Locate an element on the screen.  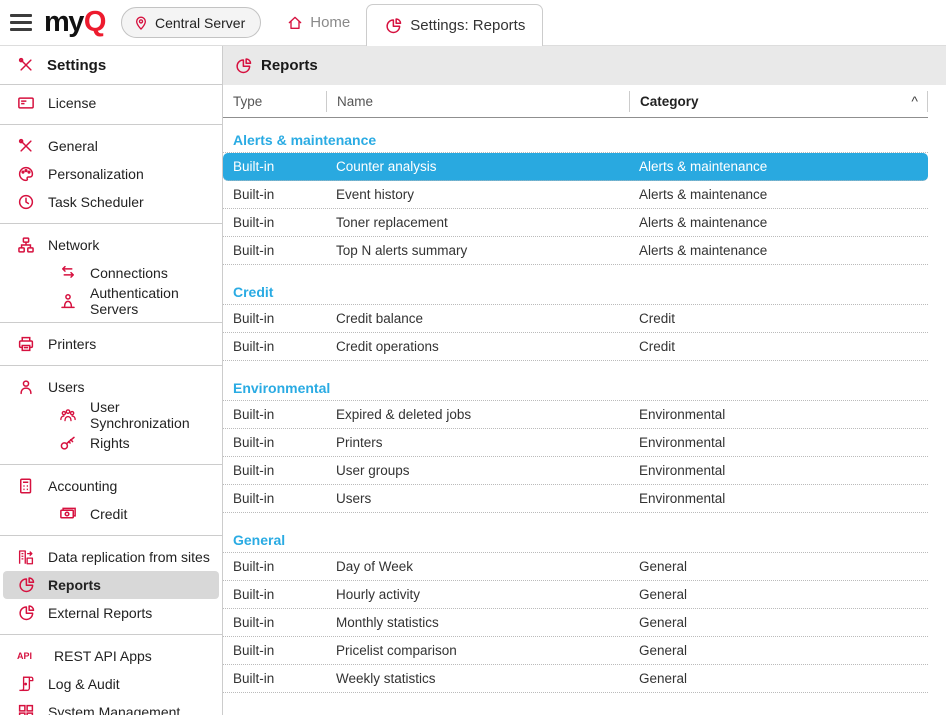
central-server-button: Central Server is located at coordinates (191, 22).